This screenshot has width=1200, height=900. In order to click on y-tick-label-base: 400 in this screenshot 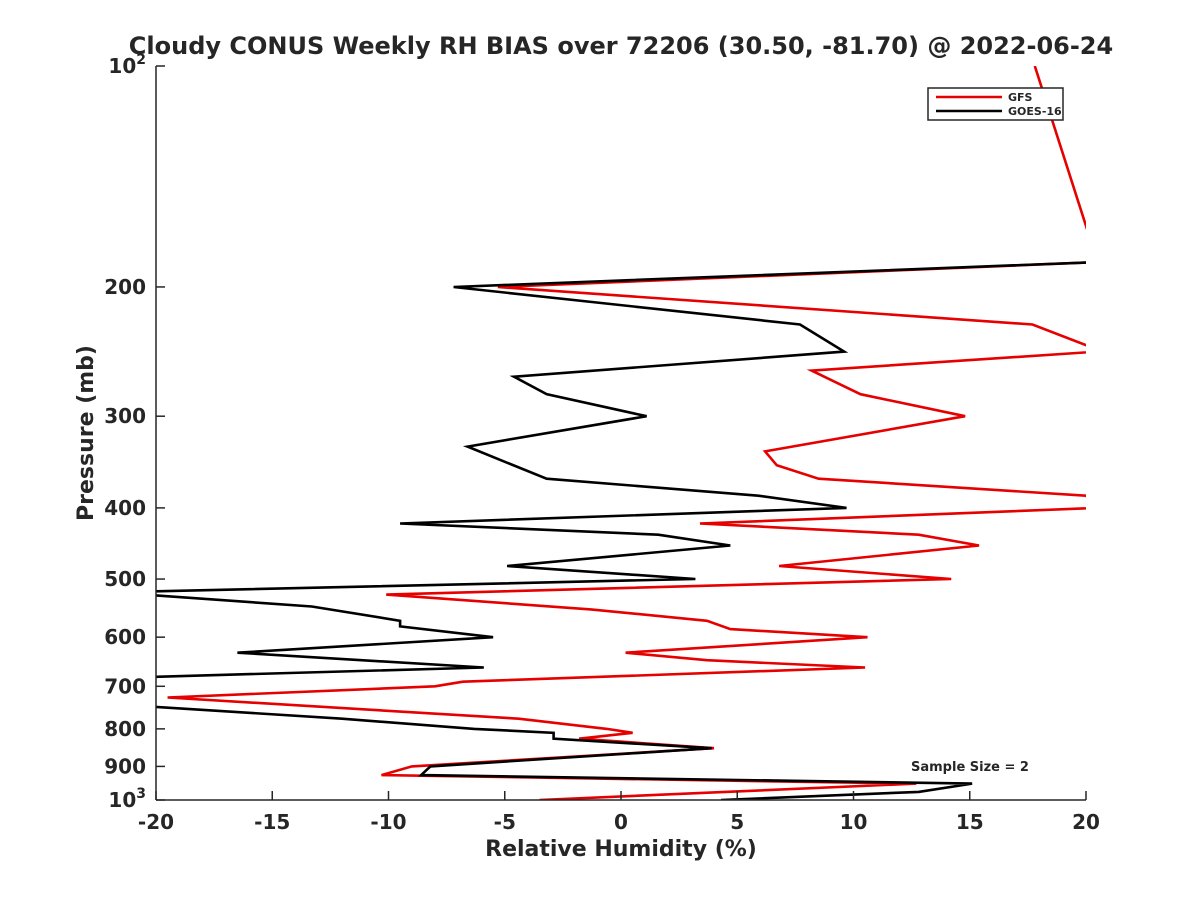, I will do `click(125, 508)`.